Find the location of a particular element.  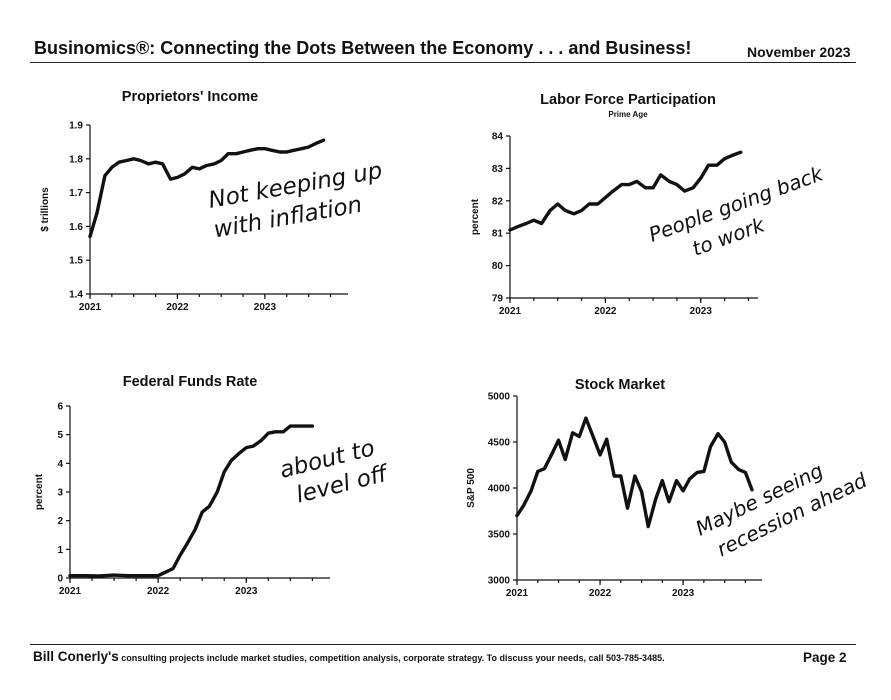

chart-3-y-tick-label: 6 is located at coordinates (60, 407).